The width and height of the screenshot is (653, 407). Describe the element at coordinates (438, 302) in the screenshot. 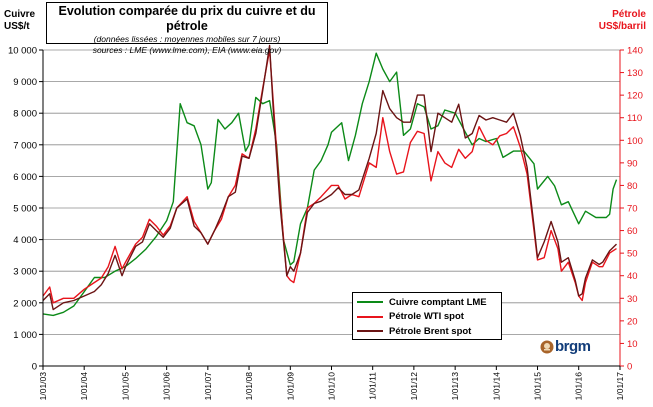

I see `legend-label: Cuivre comptant LME` at that location.